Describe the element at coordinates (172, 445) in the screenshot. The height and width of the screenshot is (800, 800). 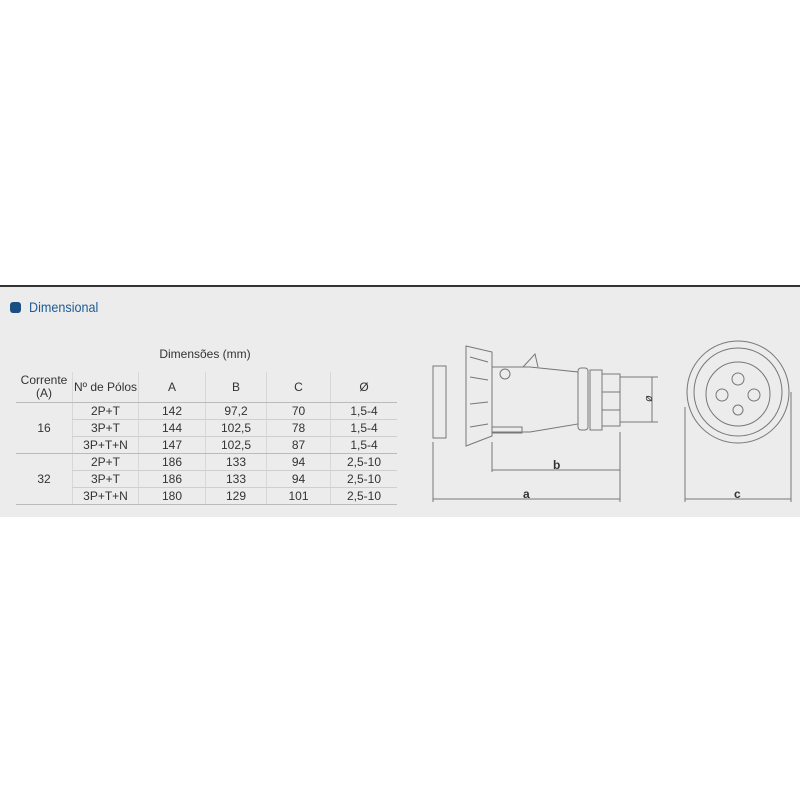
I see `table-cell: 147` at that location.